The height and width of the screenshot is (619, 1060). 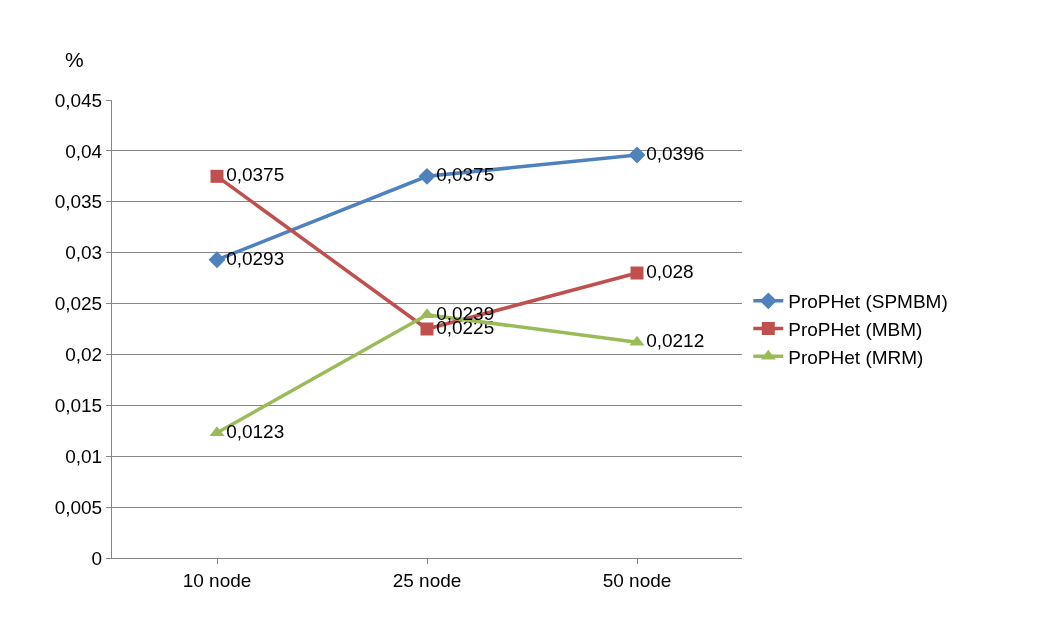 I want to click on data-label: 0,0212, so click(x=675, y=340).